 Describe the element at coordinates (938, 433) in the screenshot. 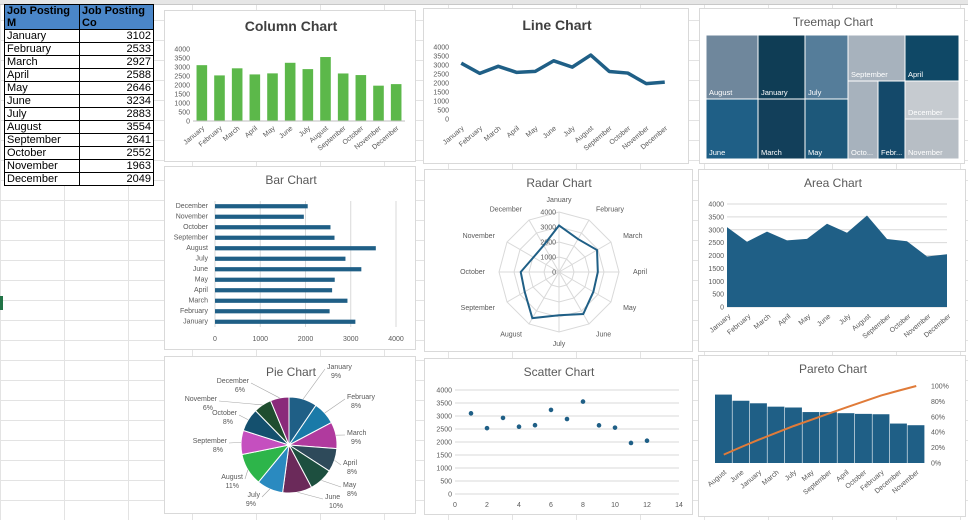

I see `y2-tick-label: 40%` at that location.